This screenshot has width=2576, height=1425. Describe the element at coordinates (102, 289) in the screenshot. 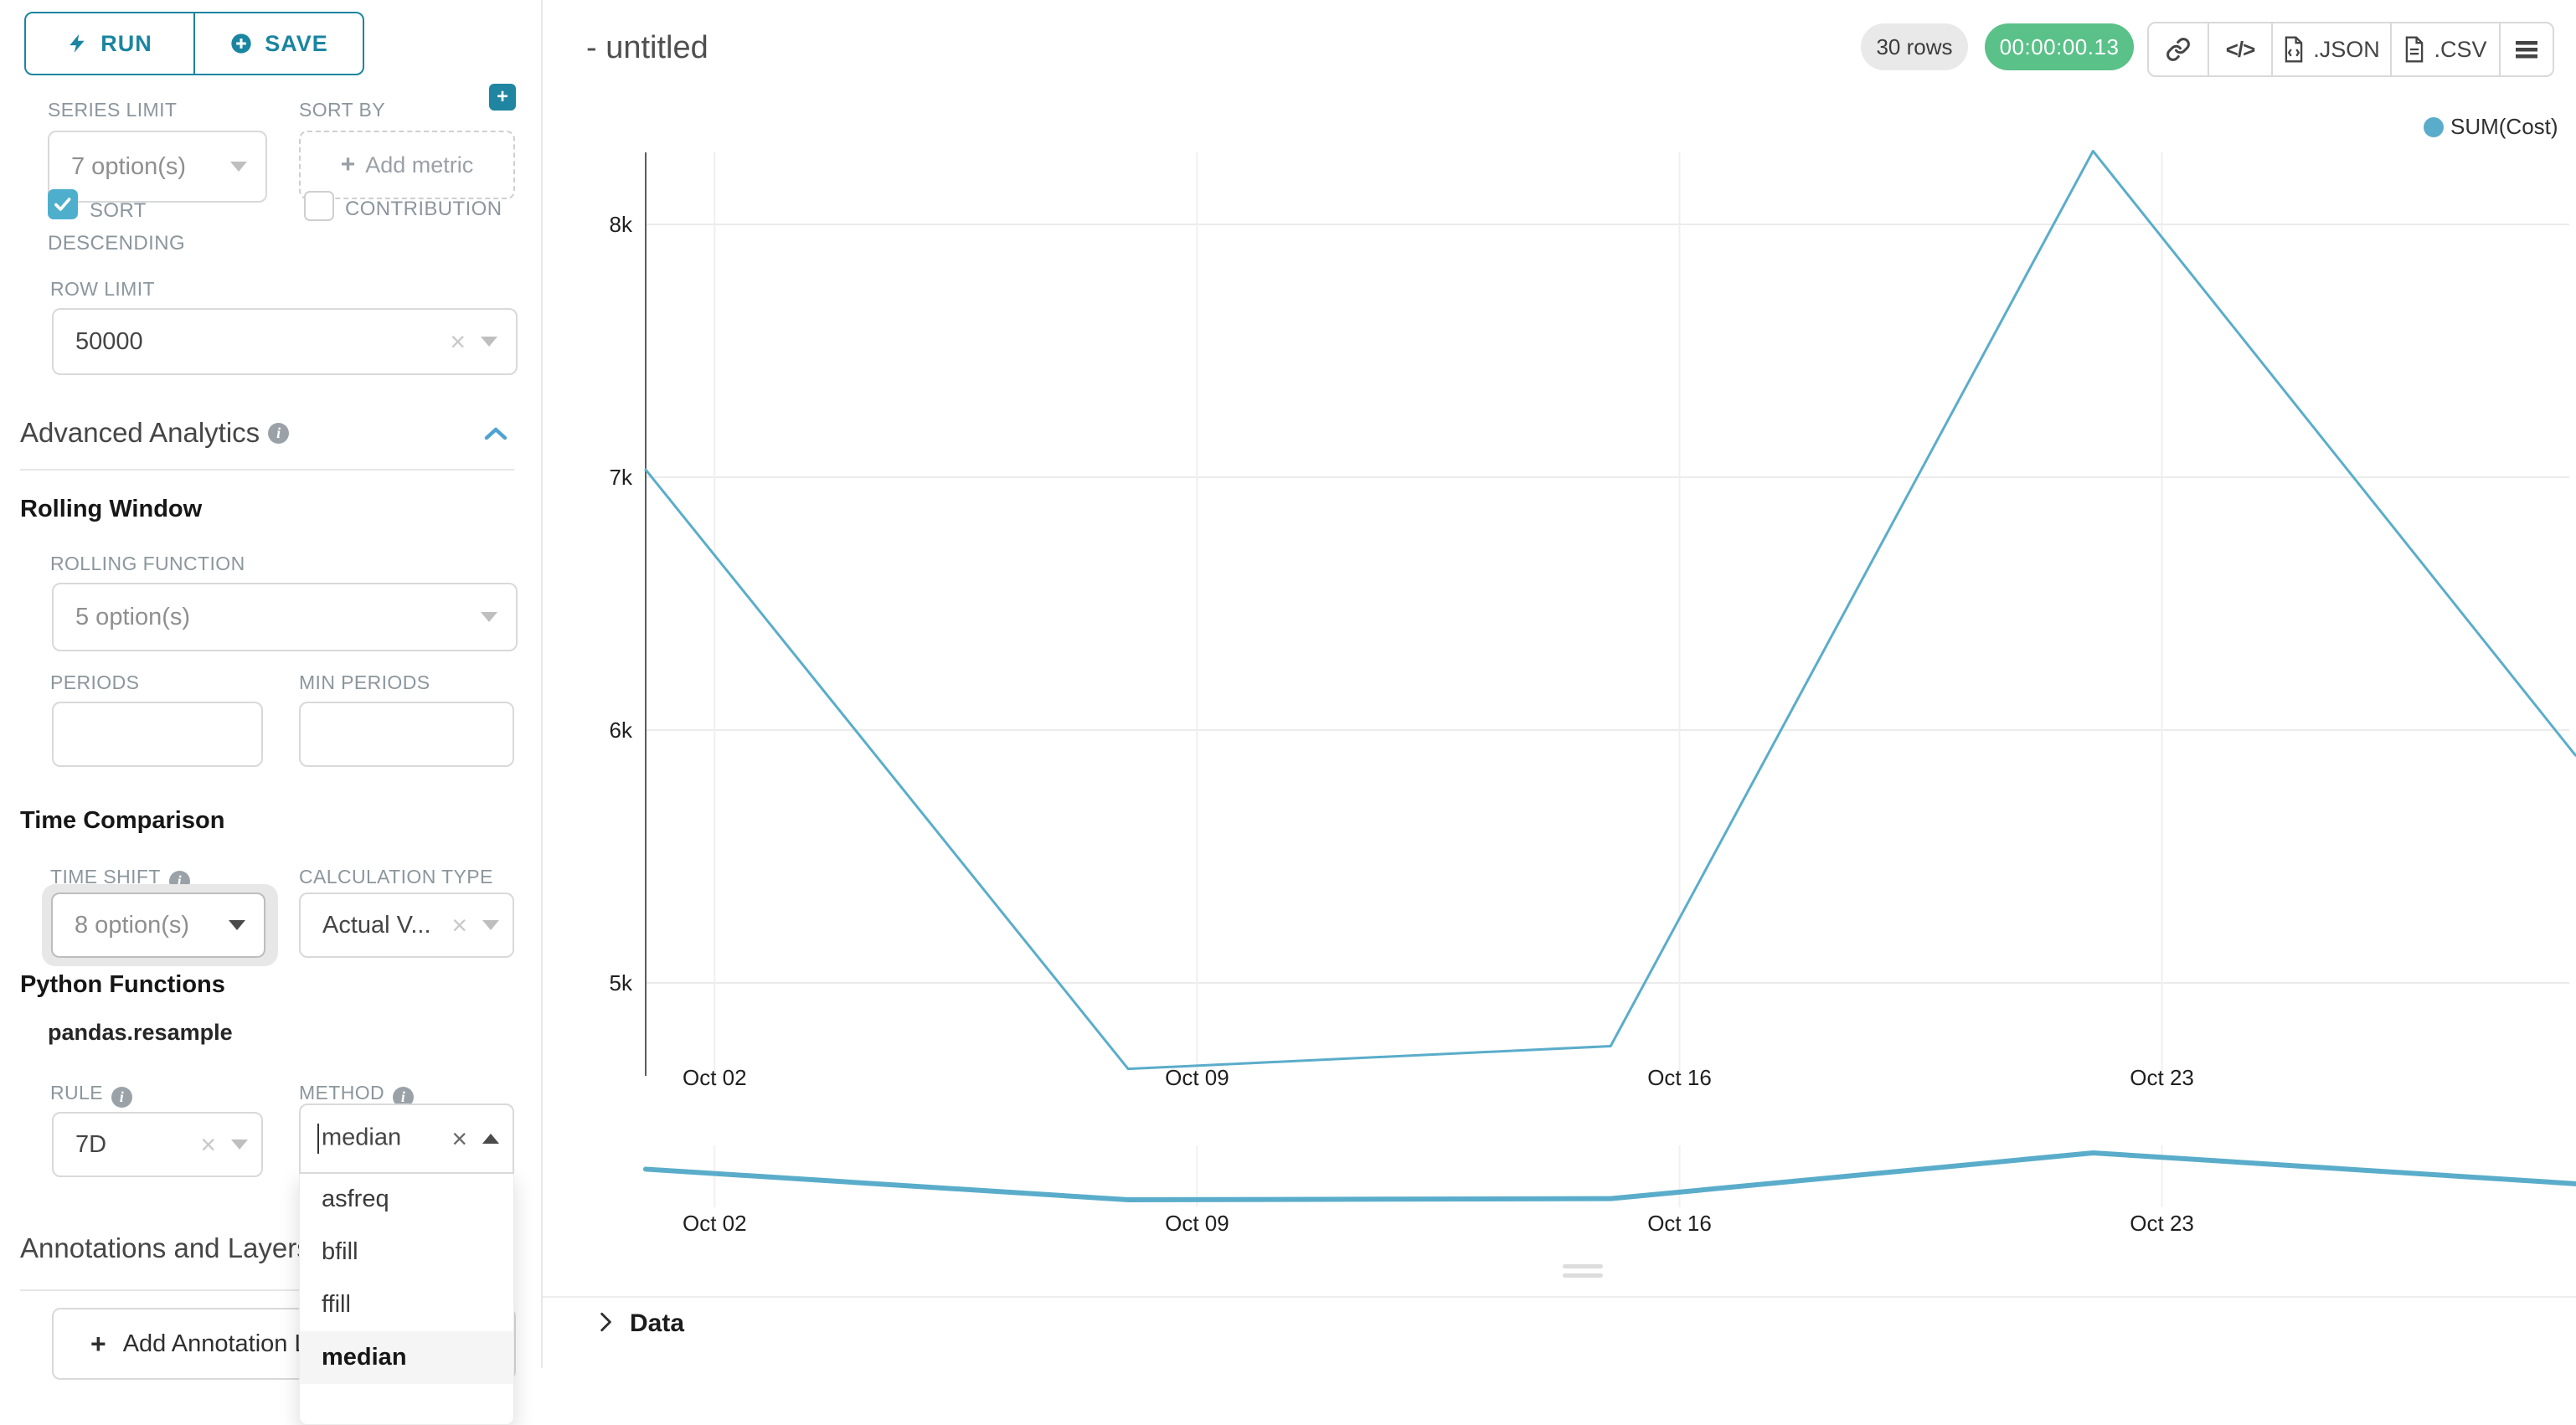

I see `row-limit-label: ROW LIMIT` at that location.